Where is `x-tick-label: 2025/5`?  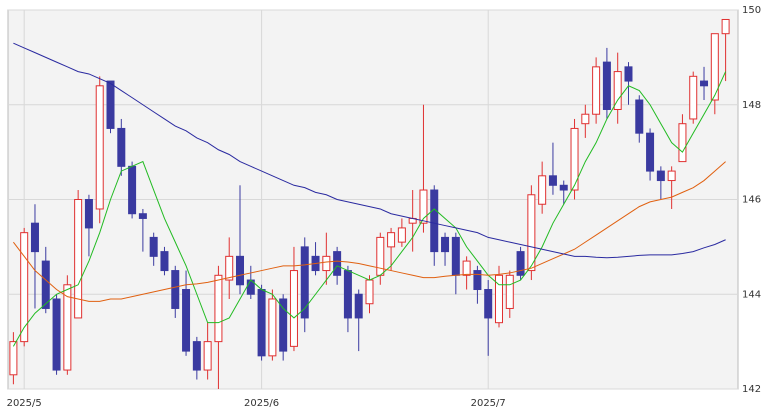 x-tick-label: 2025/5 is located at coordinates (24, 403).